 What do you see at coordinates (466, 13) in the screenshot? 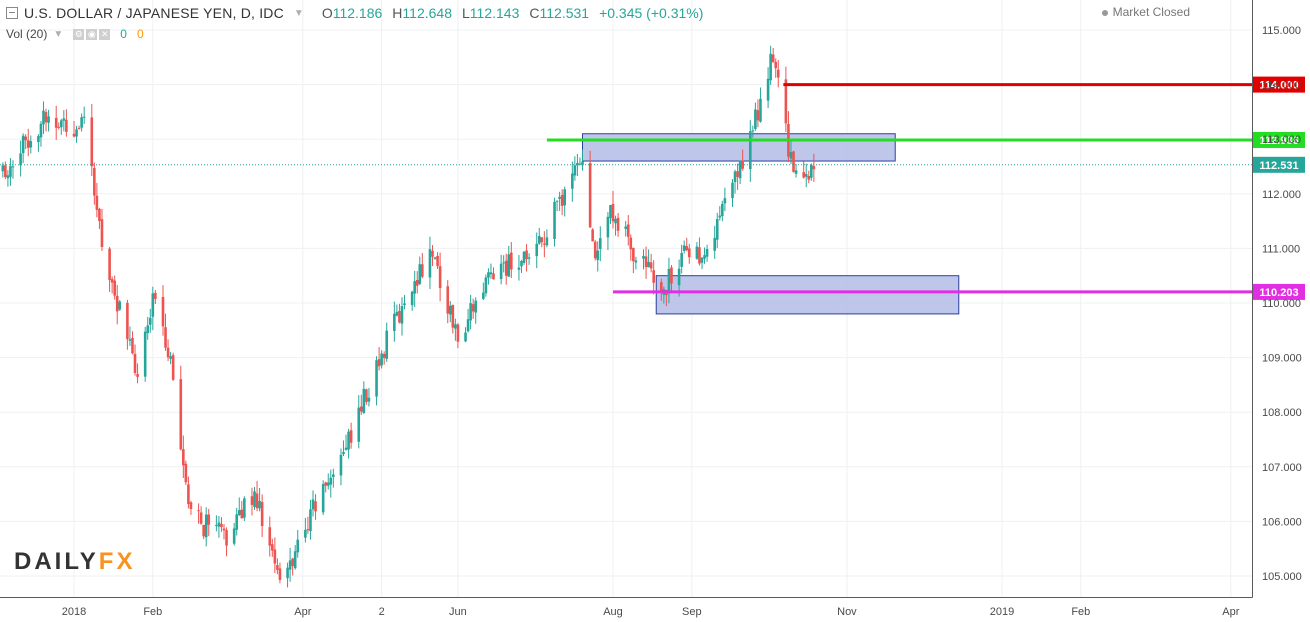
I see `low-label: L` at bounding box center [466, 13].